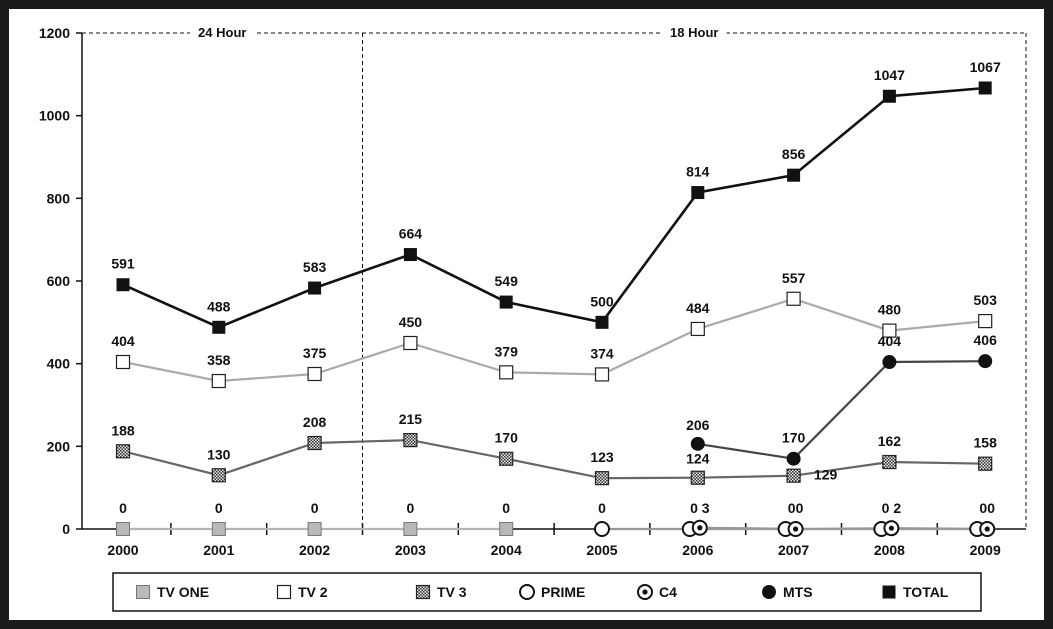 Image resolution: width=1053 pixels, height=629 pixels. I want to click on band-label: 18 Hour, so click(694, 32).